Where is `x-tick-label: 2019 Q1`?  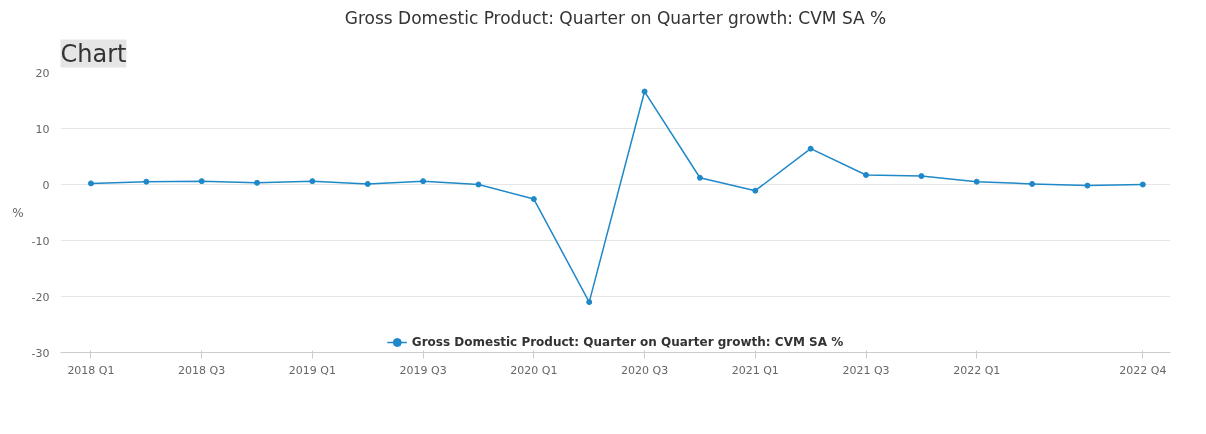 x-tick-label: 2019 Q1 is located at coordinates (312, 370).